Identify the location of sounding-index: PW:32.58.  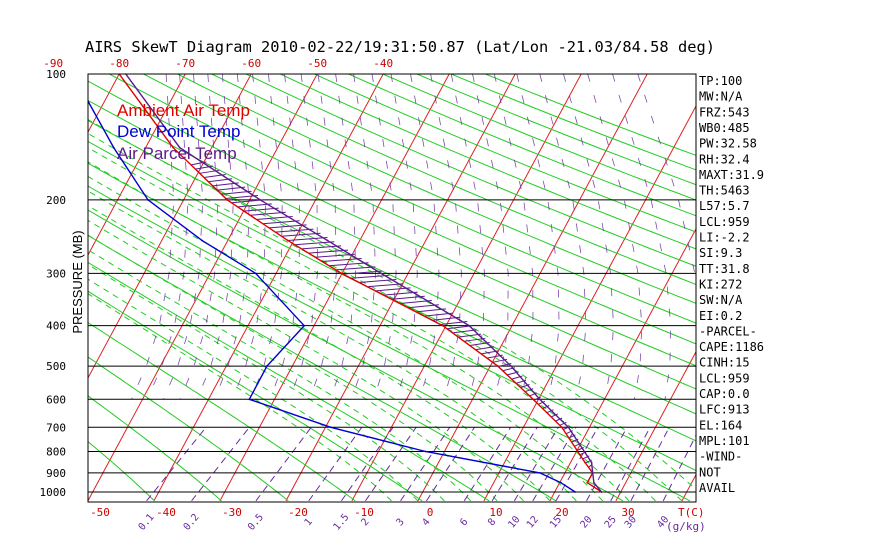
(728, 144).